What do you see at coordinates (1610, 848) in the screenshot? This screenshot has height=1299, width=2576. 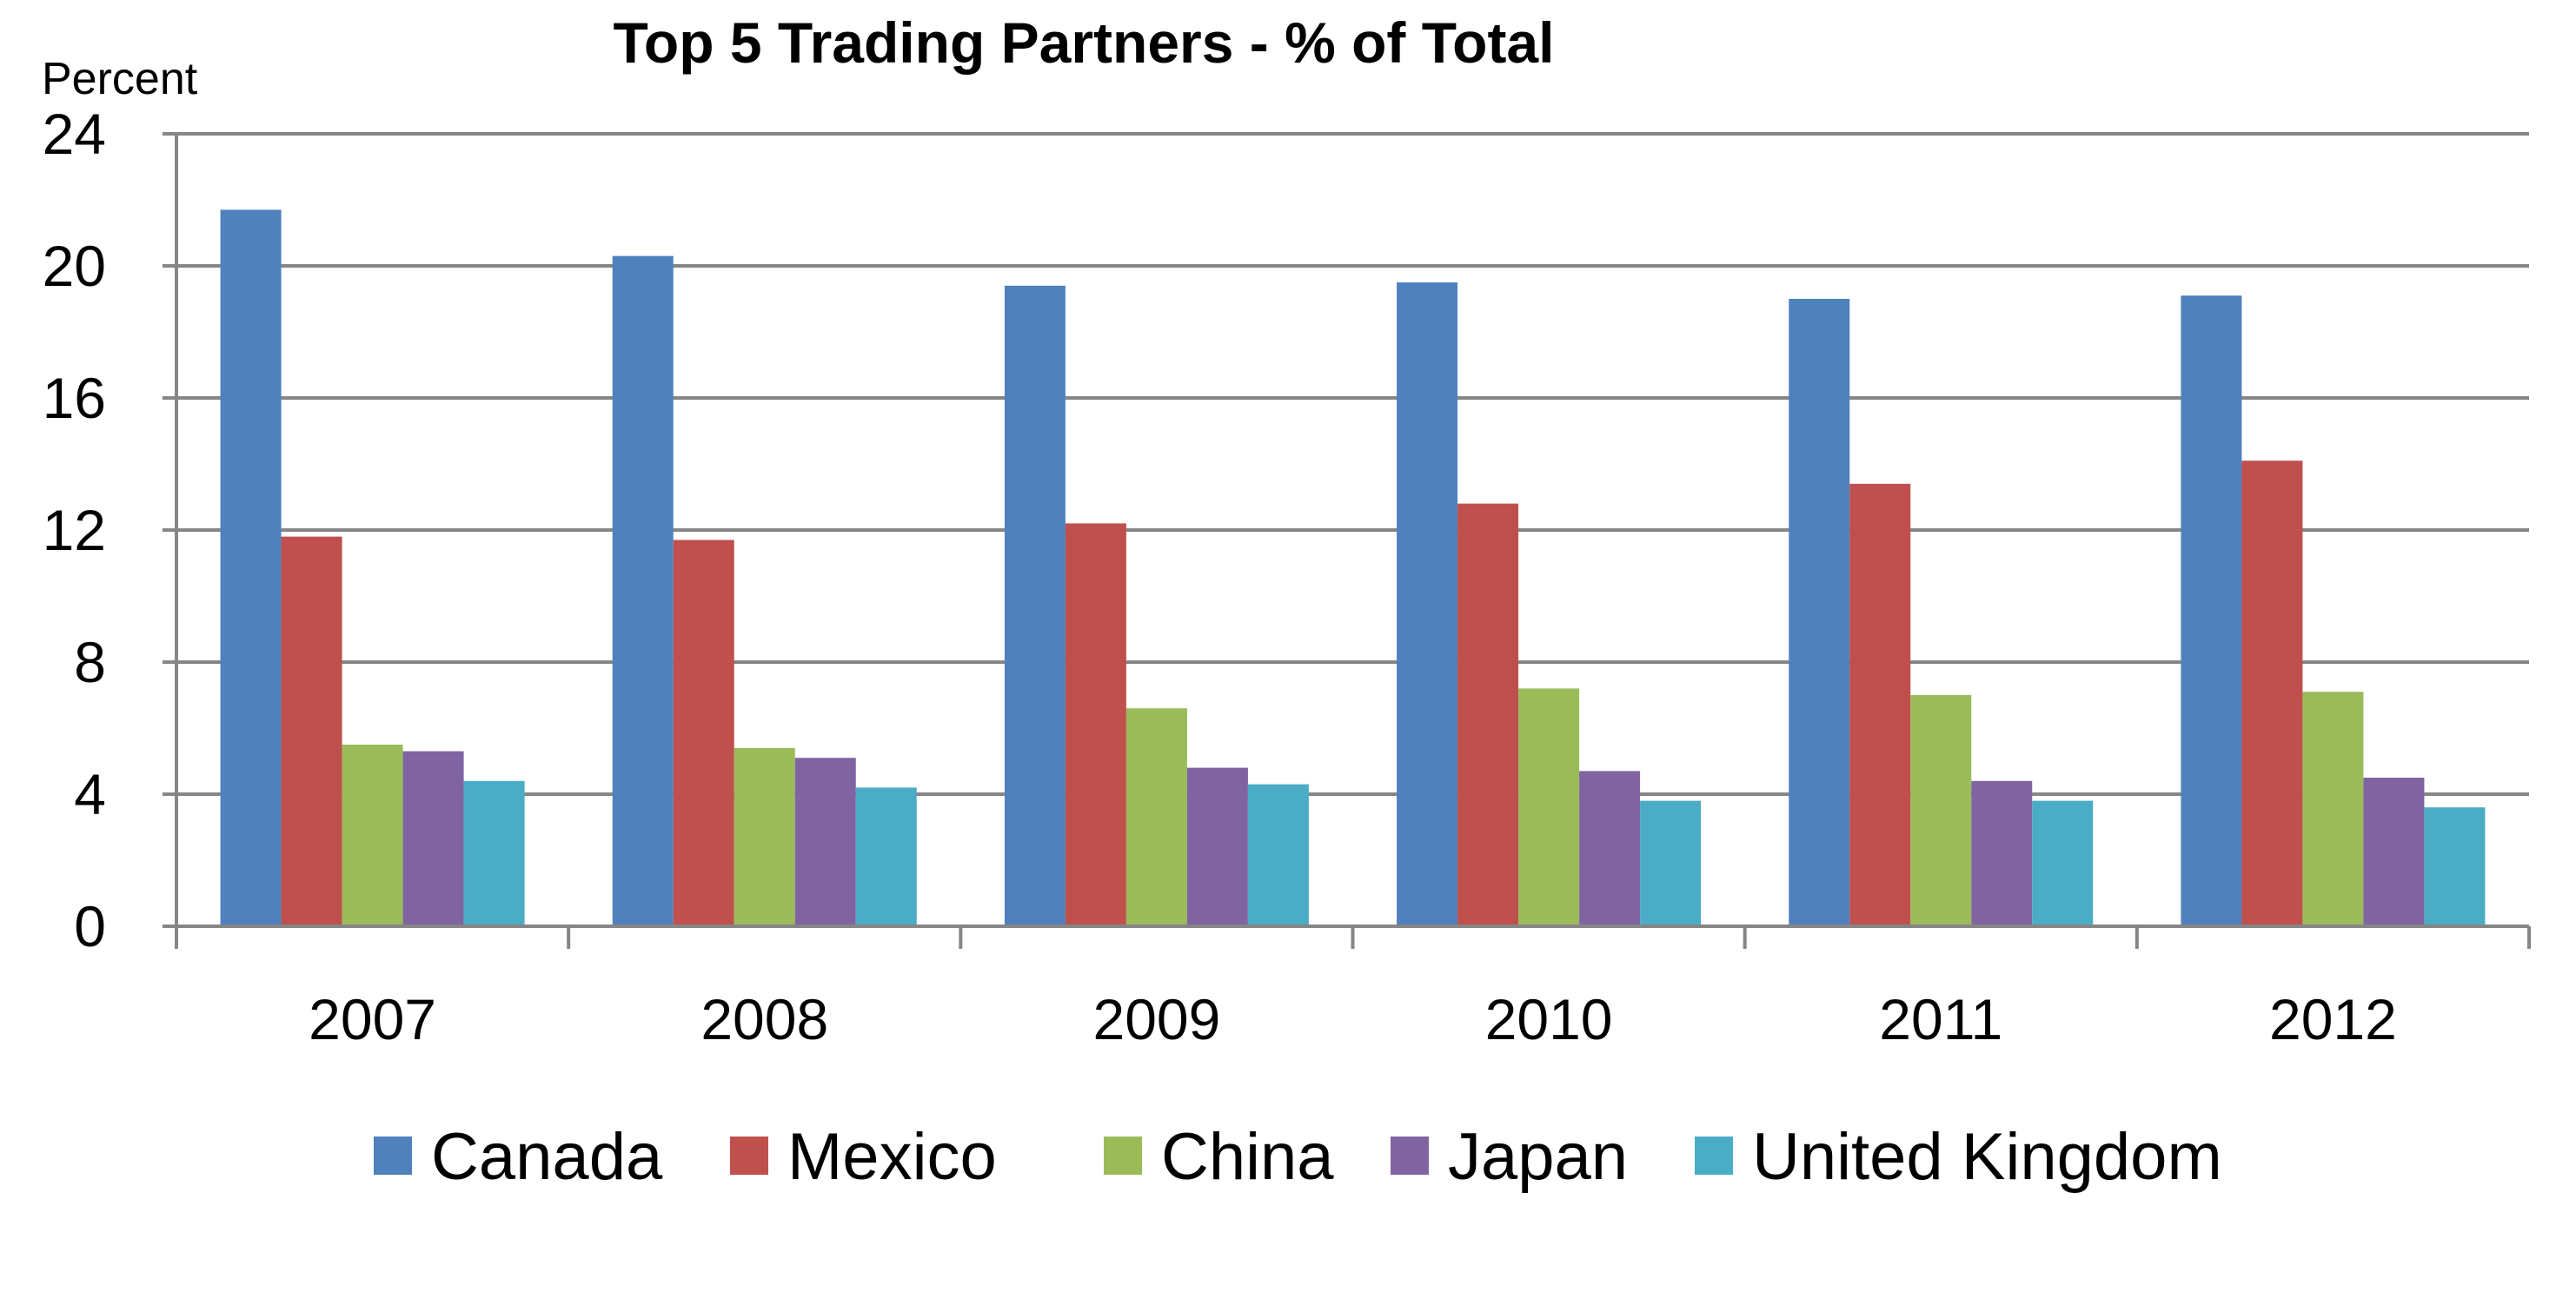 I see `bar-japan-2010` at bounding box center [1610, 848].